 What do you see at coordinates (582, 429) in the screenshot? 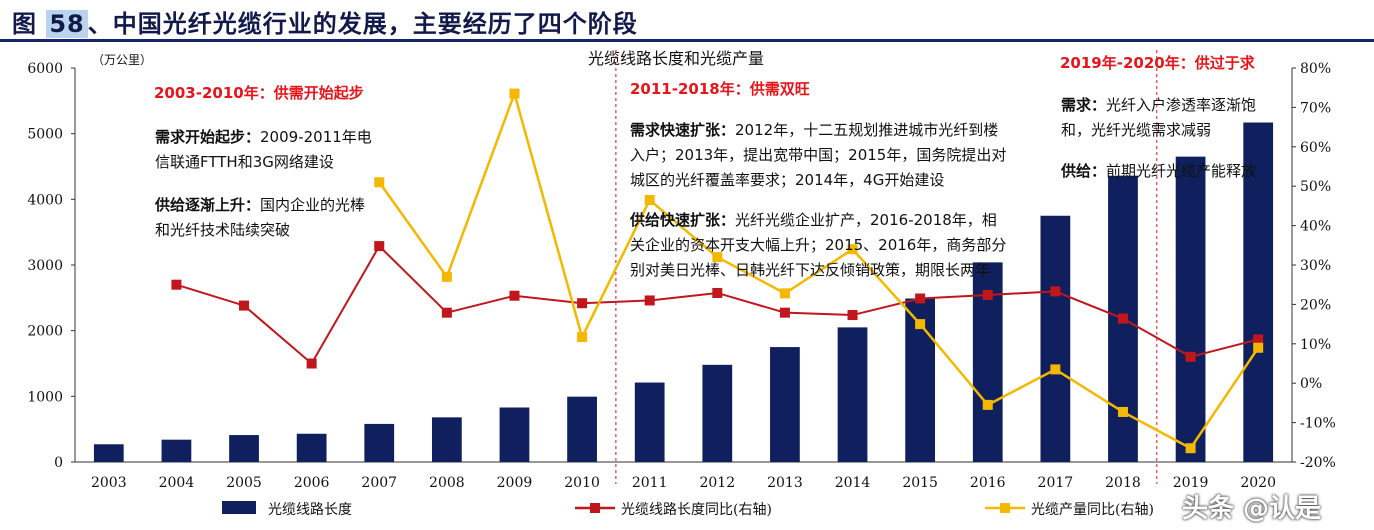
I see `bar-2010` at bounding box center [582, 429].